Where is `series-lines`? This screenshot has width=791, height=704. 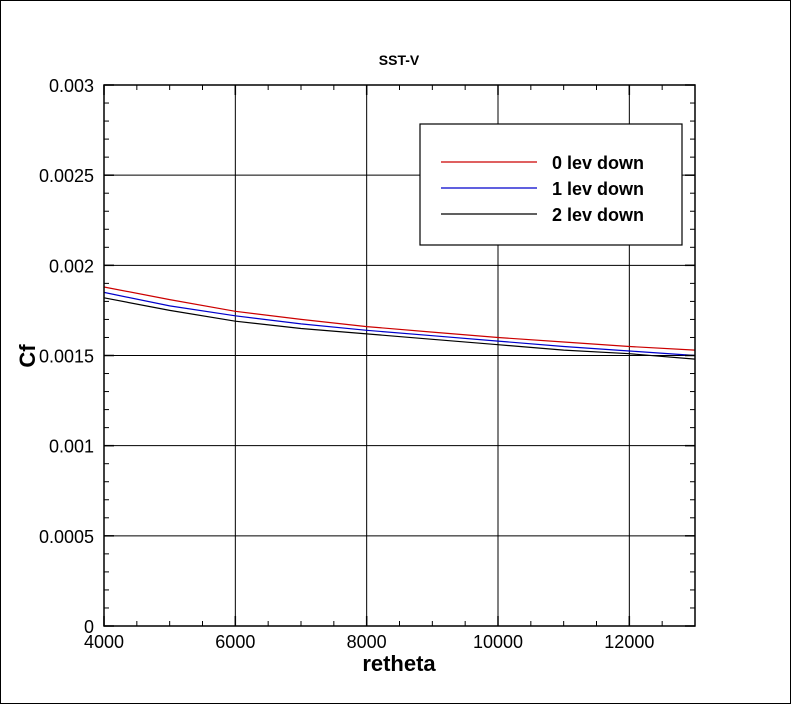 series-lines is located at coordinates (399, 323).